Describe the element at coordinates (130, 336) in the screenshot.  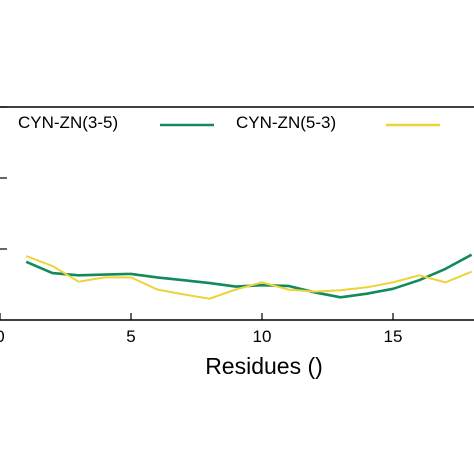
I see `x-tick-label: 5` at that location.